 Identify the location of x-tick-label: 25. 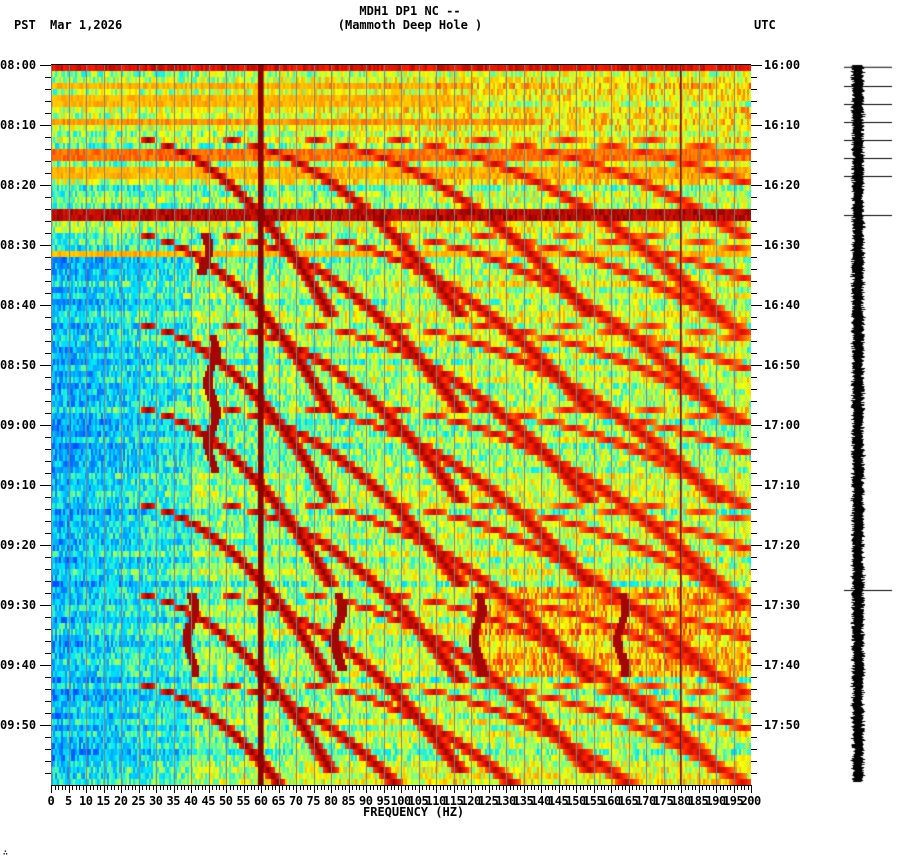
(138, 801).